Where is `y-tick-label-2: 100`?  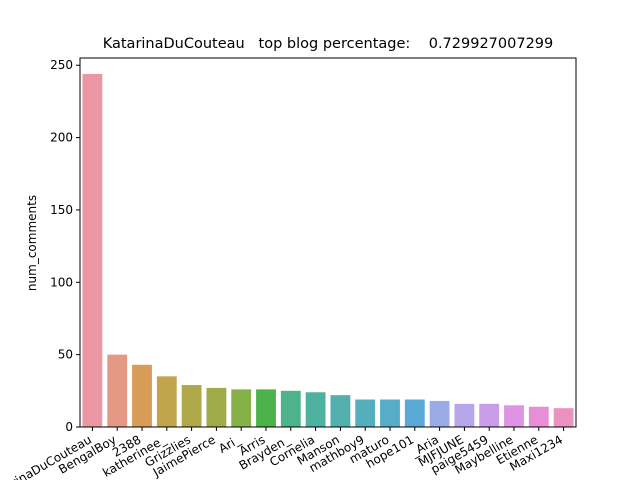 y-tick-label-2: 100 is located at coordinates (61, 282).